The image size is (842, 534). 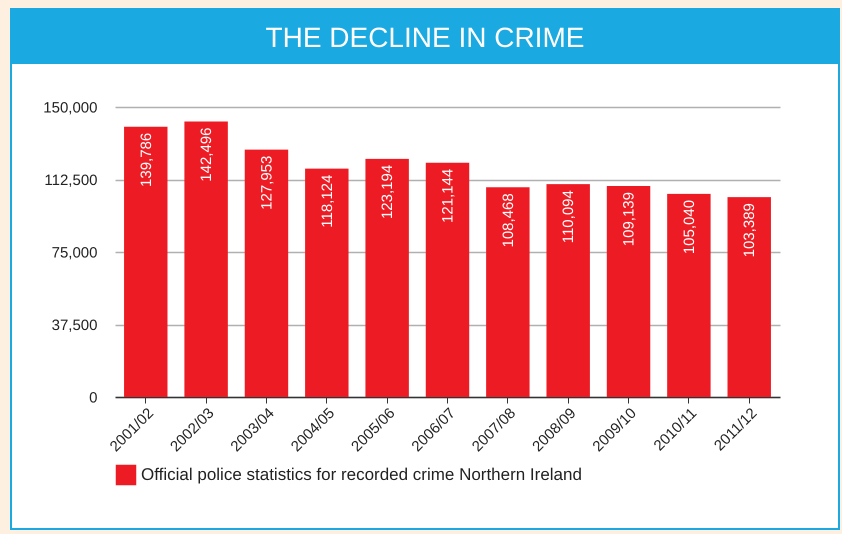 I want to click on data-label: 127,953, so click(x=267, y=183).